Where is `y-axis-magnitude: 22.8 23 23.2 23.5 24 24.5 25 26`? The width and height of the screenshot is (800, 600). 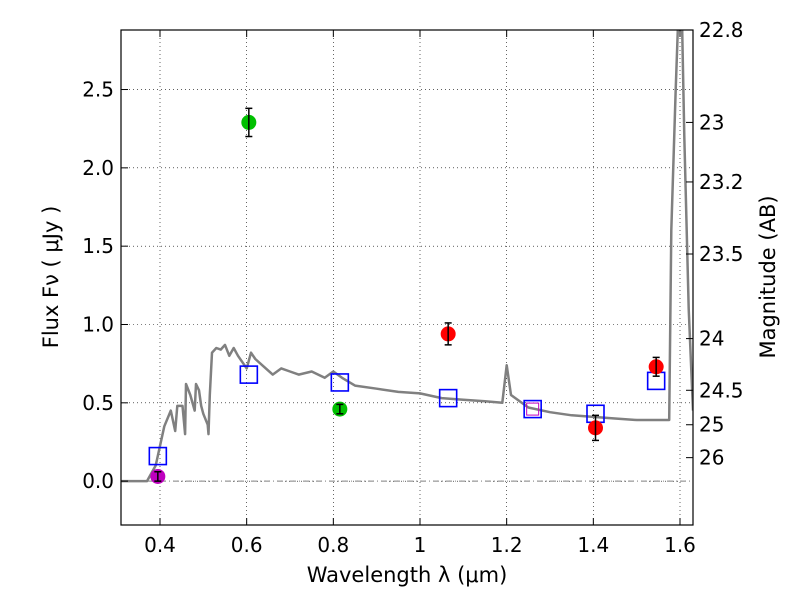 y-axis-magnitude: 22.8 23 23.2 23.5 24 24.5 25 26 is located at coordinates (715, 244).